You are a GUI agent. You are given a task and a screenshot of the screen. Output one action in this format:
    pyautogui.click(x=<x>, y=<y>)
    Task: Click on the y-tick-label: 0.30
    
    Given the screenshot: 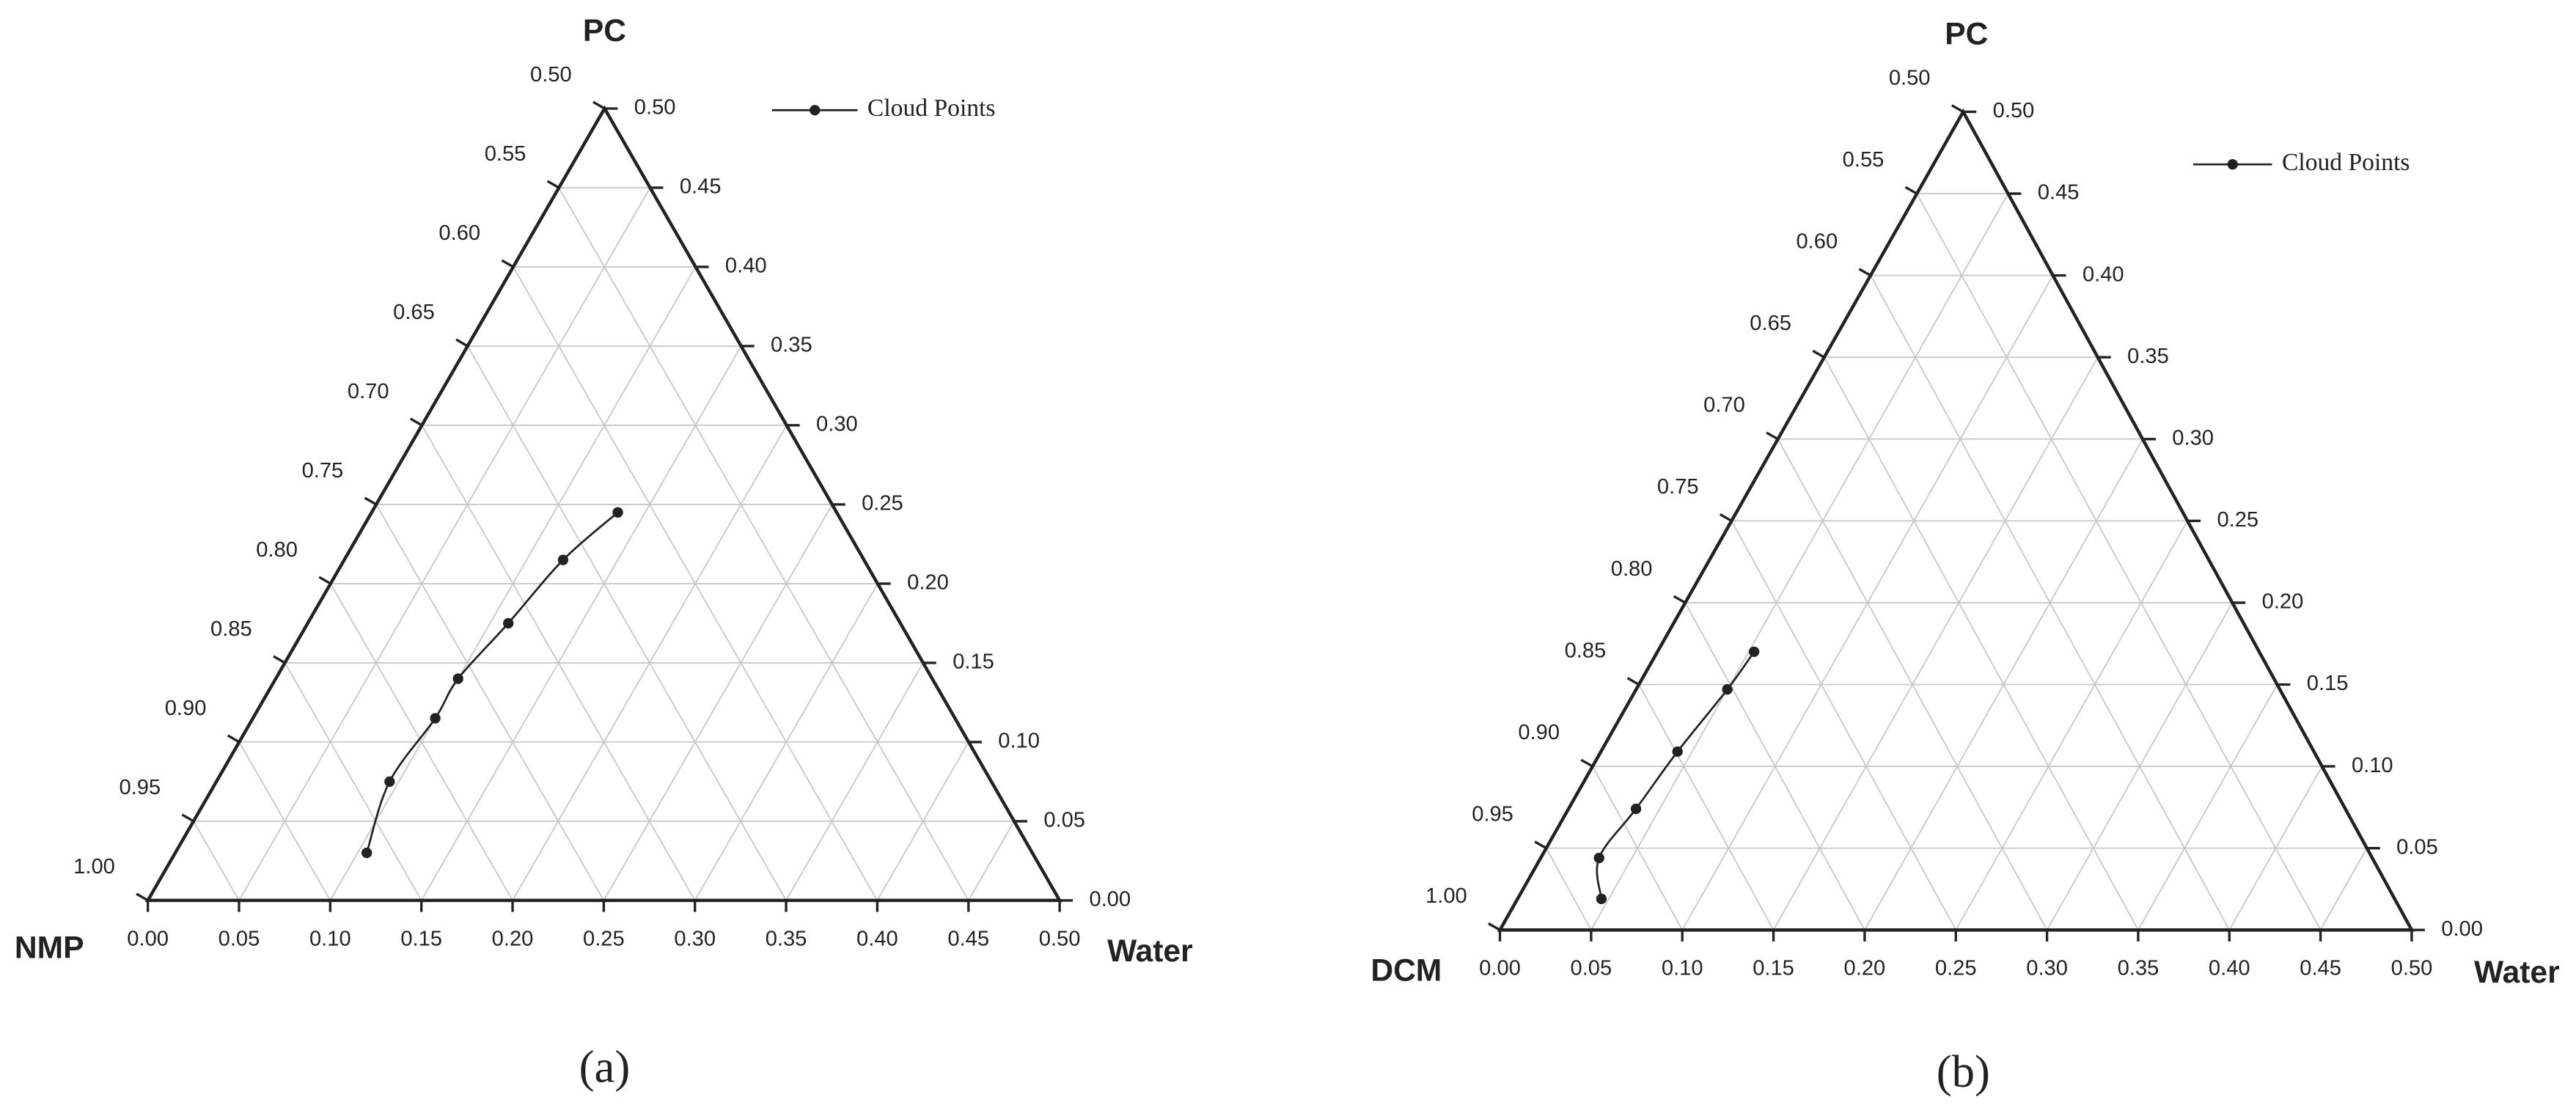 What is the action you would take?
    pyautogui.click(x=2193, y=438)
    